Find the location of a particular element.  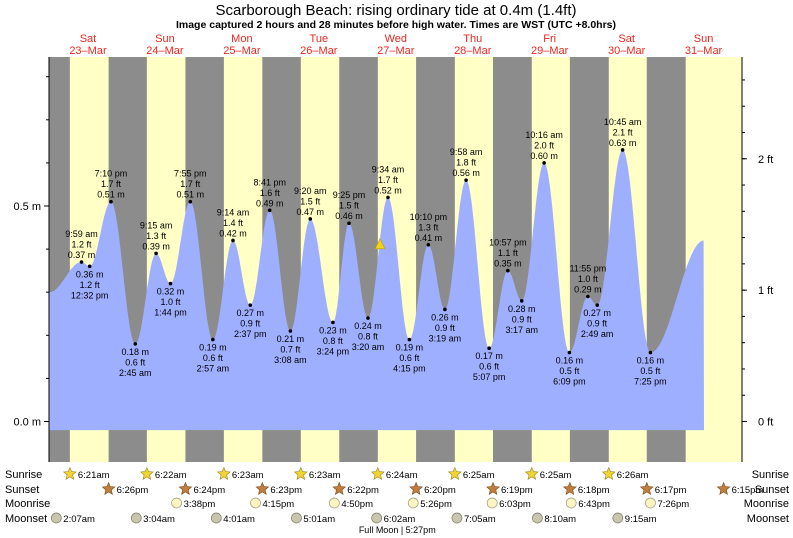

high-tide-label: 9:20 am is located at coordinates (310, 191).